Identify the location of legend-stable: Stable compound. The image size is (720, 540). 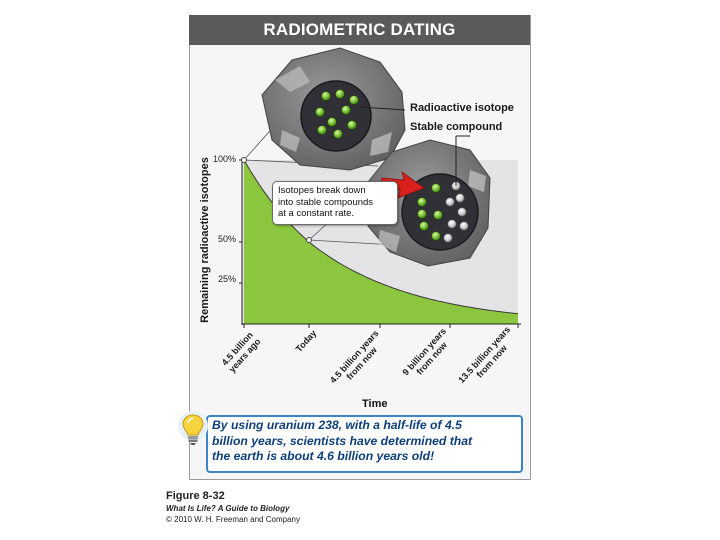
(456, 127).